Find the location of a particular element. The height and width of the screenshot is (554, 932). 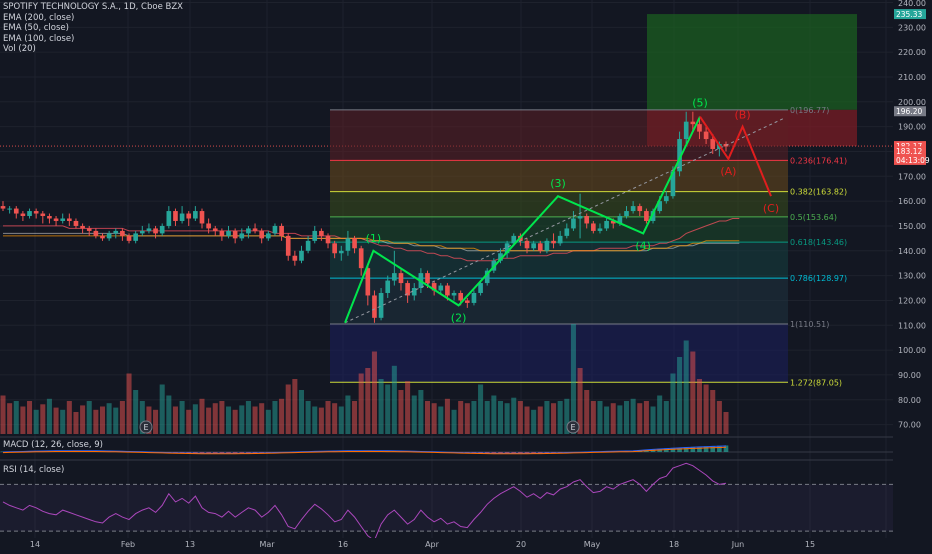

symbol-title: SPOTIFY TECHNOLOGY S.A., 1D, Cboe BZX is located at coordinates (93, 7).